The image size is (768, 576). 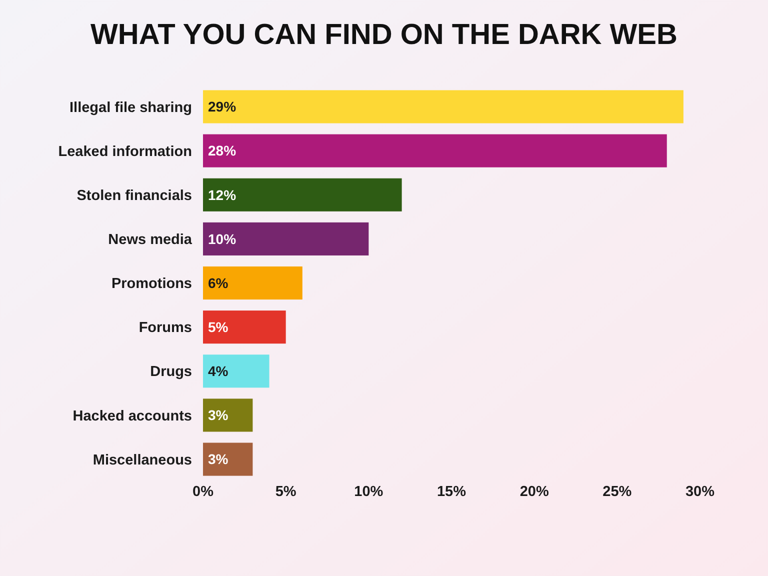 I want to click on x-tick-label: 20%, so click(x=534, y=492).